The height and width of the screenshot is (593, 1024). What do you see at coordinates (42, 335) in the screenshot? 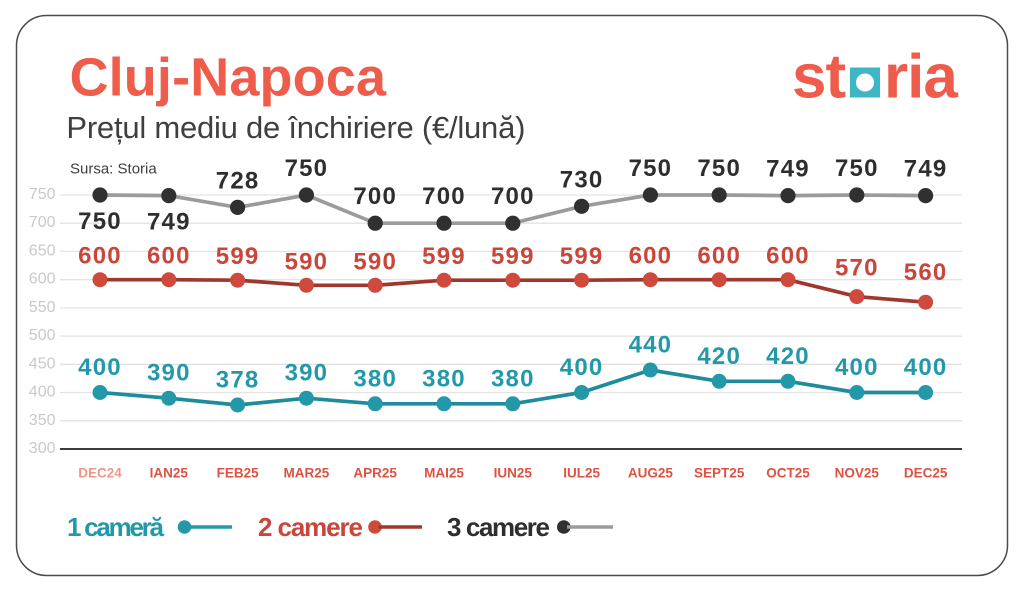
I see `svg-text: 500` at bounding box center [42, 335].